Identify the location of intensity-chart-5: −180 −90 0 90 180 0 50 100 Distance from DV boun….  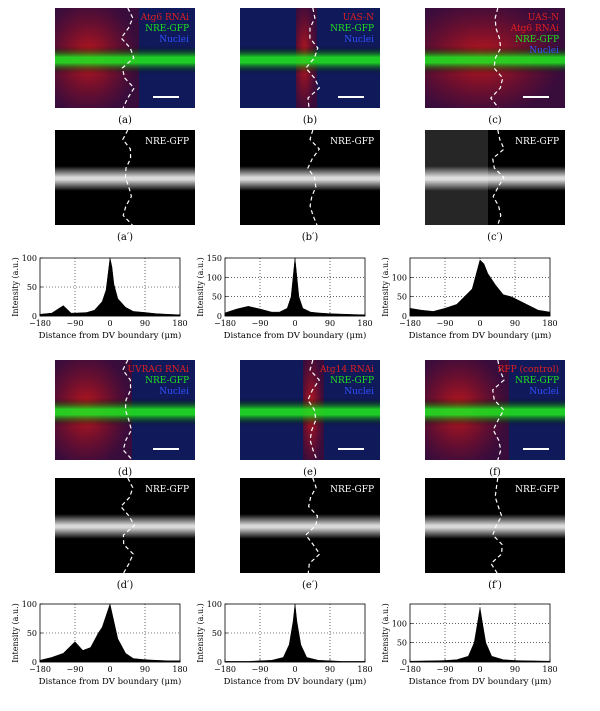
(469, 645).